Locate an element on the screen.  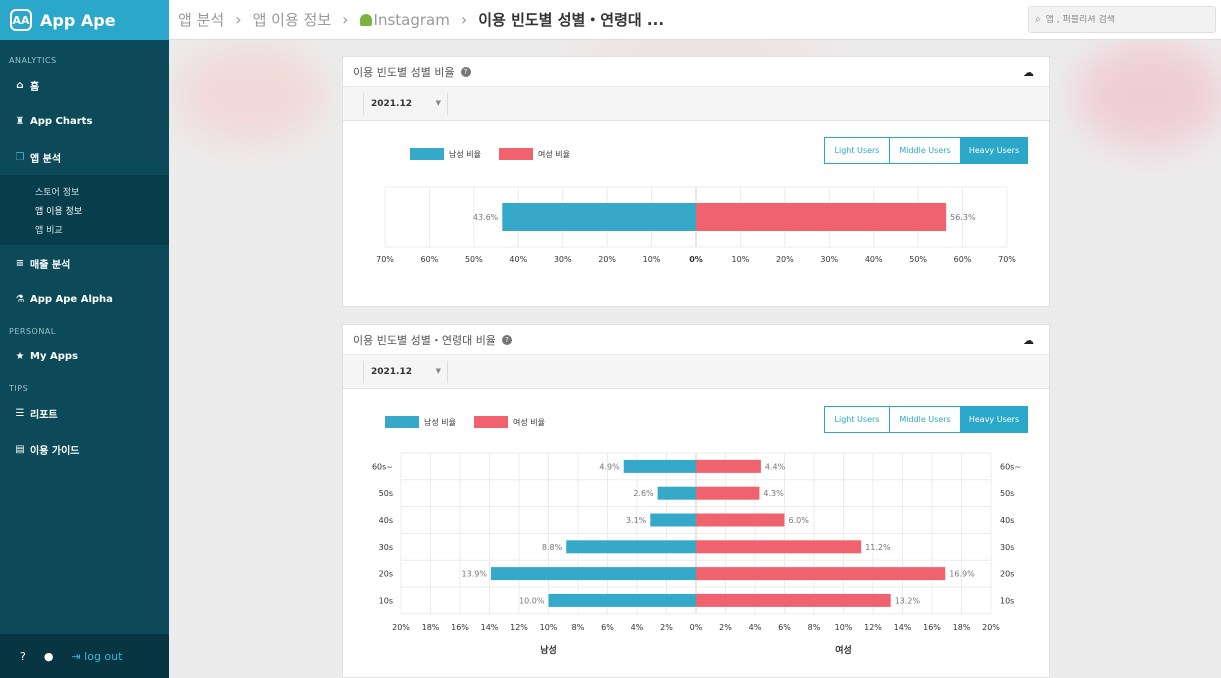
search-box: ⌕ is located at coordinates (1122, 19).